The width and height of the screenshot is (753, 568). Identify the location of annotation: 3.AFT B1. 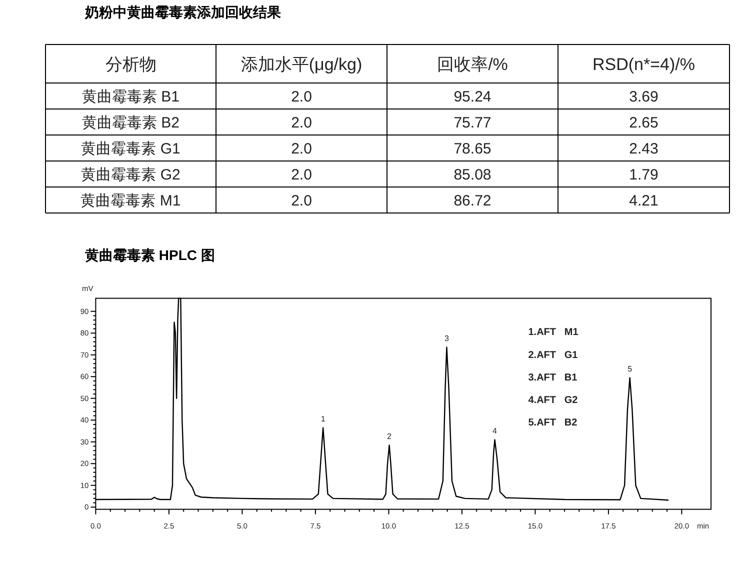
(553, 378).